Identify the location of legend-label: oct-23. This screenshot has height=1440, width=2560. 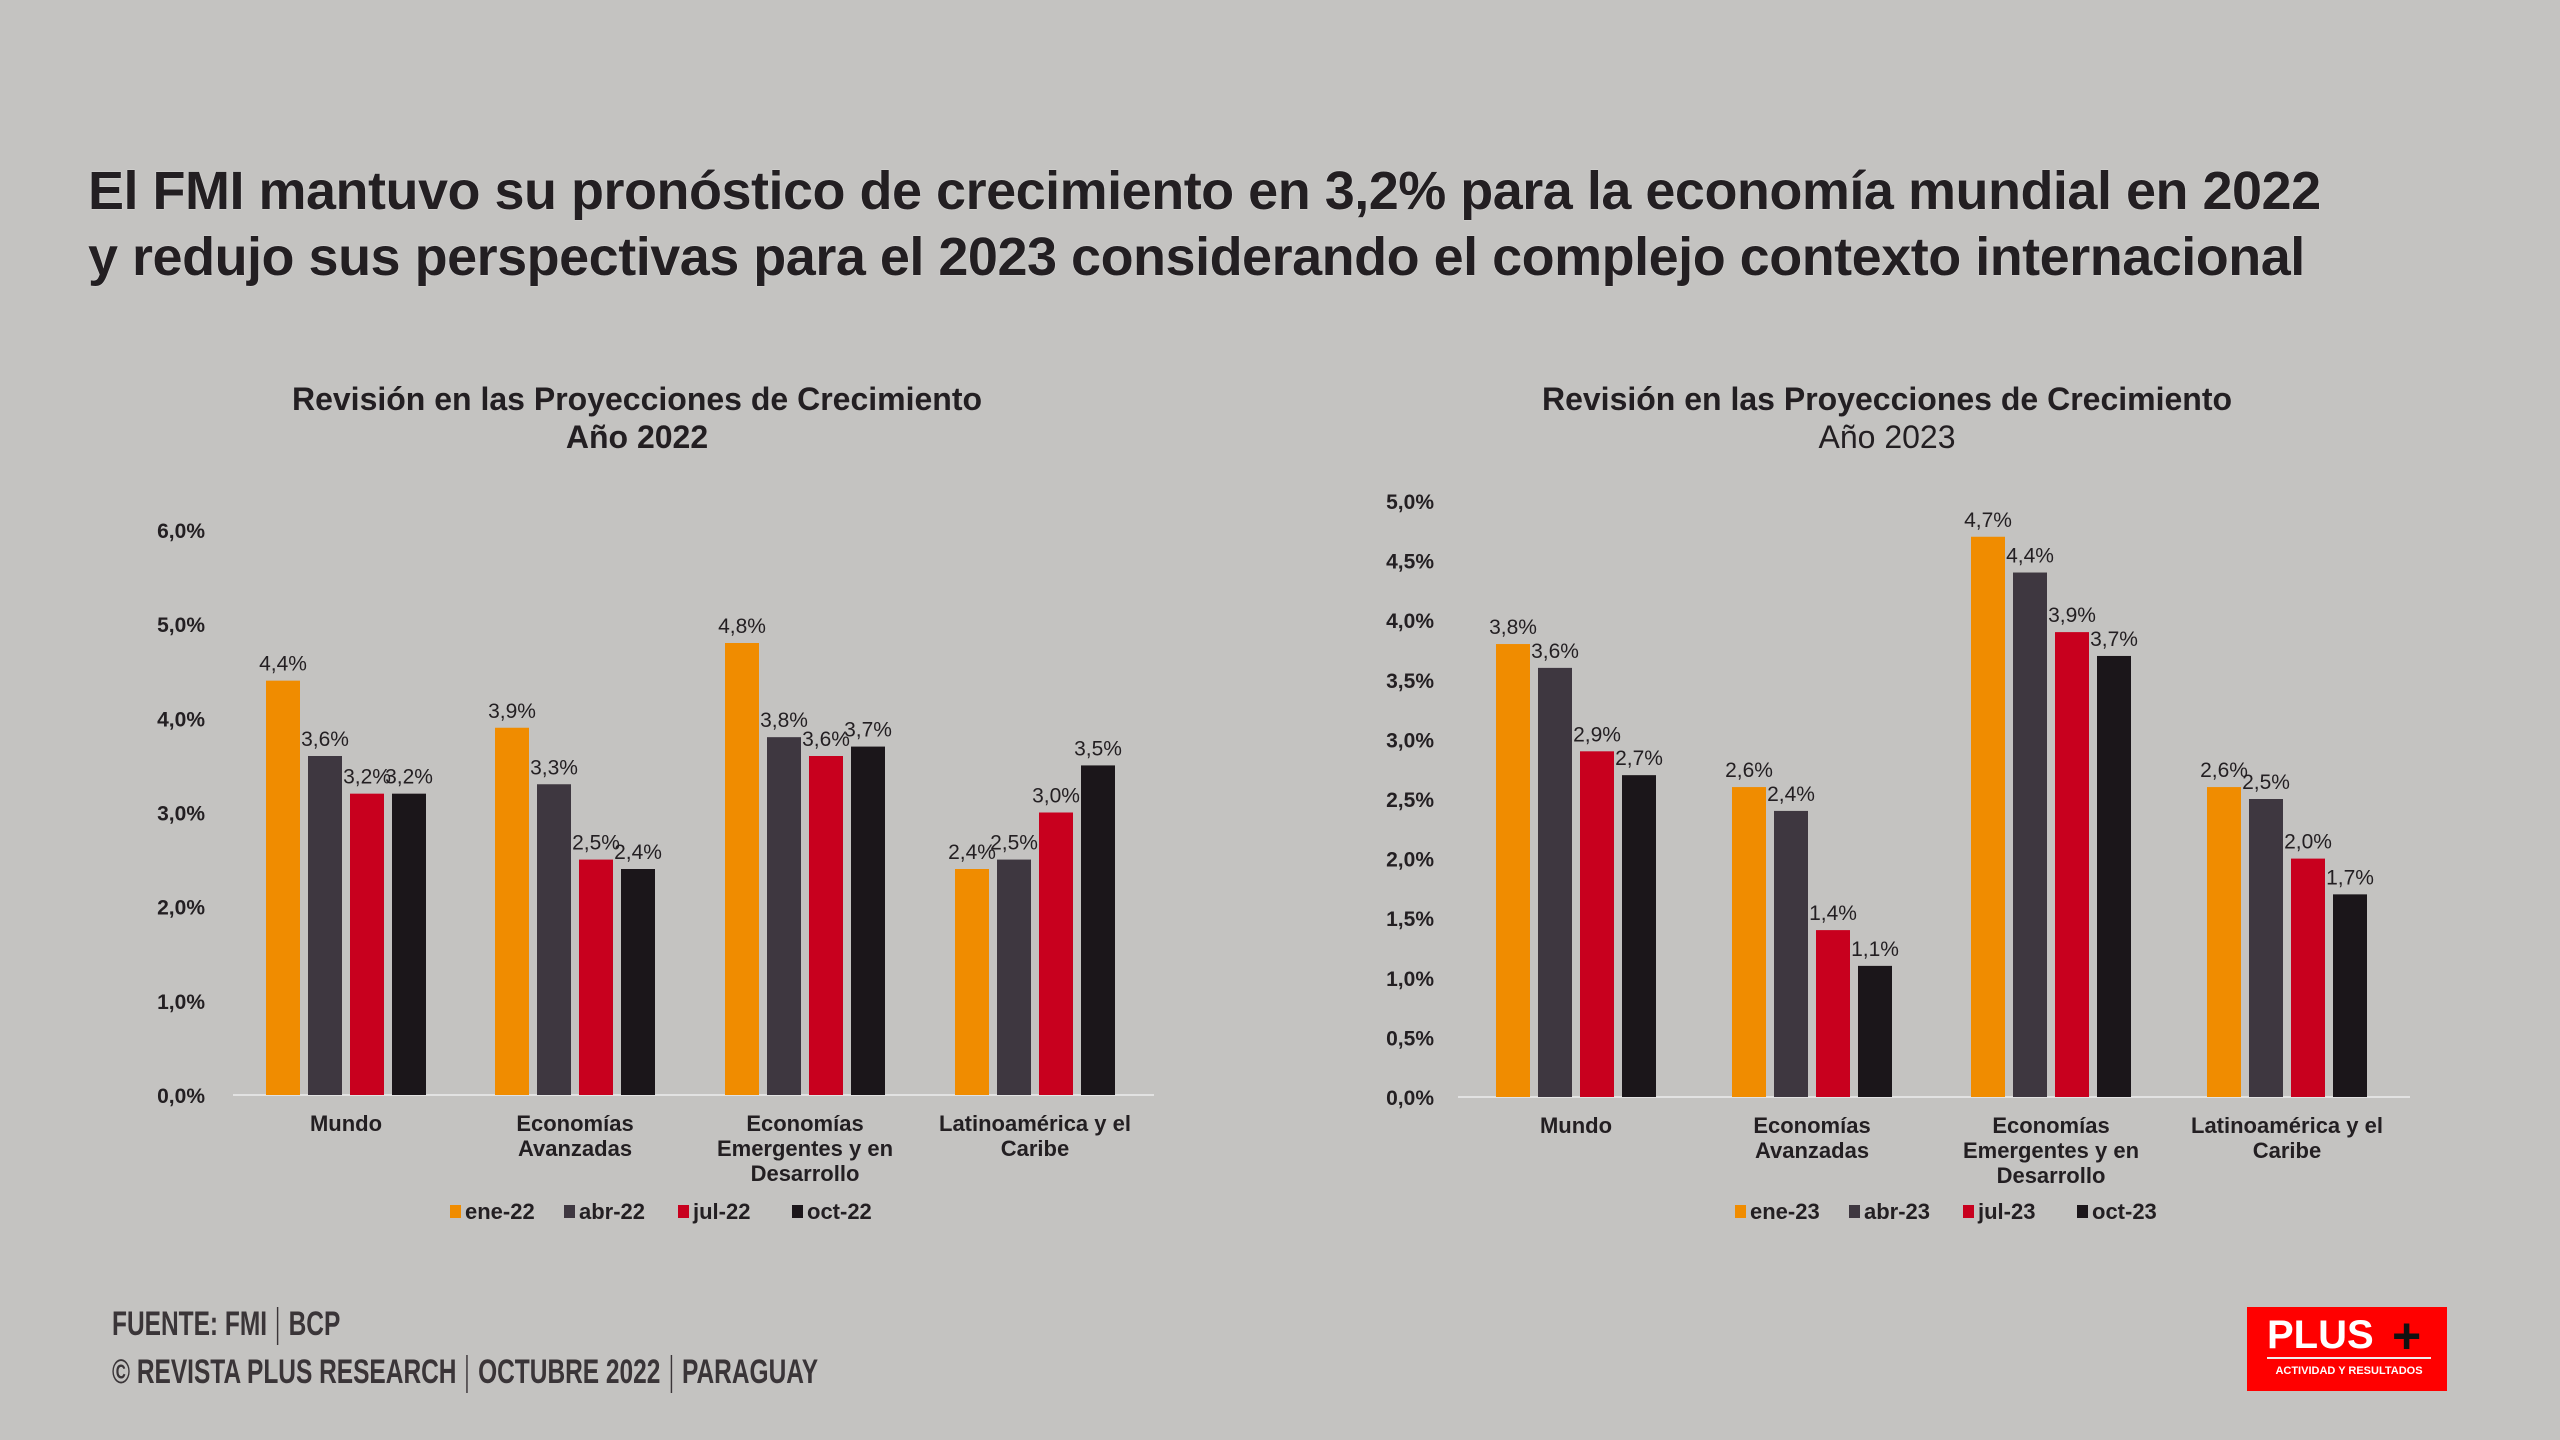
(2124, 1211).